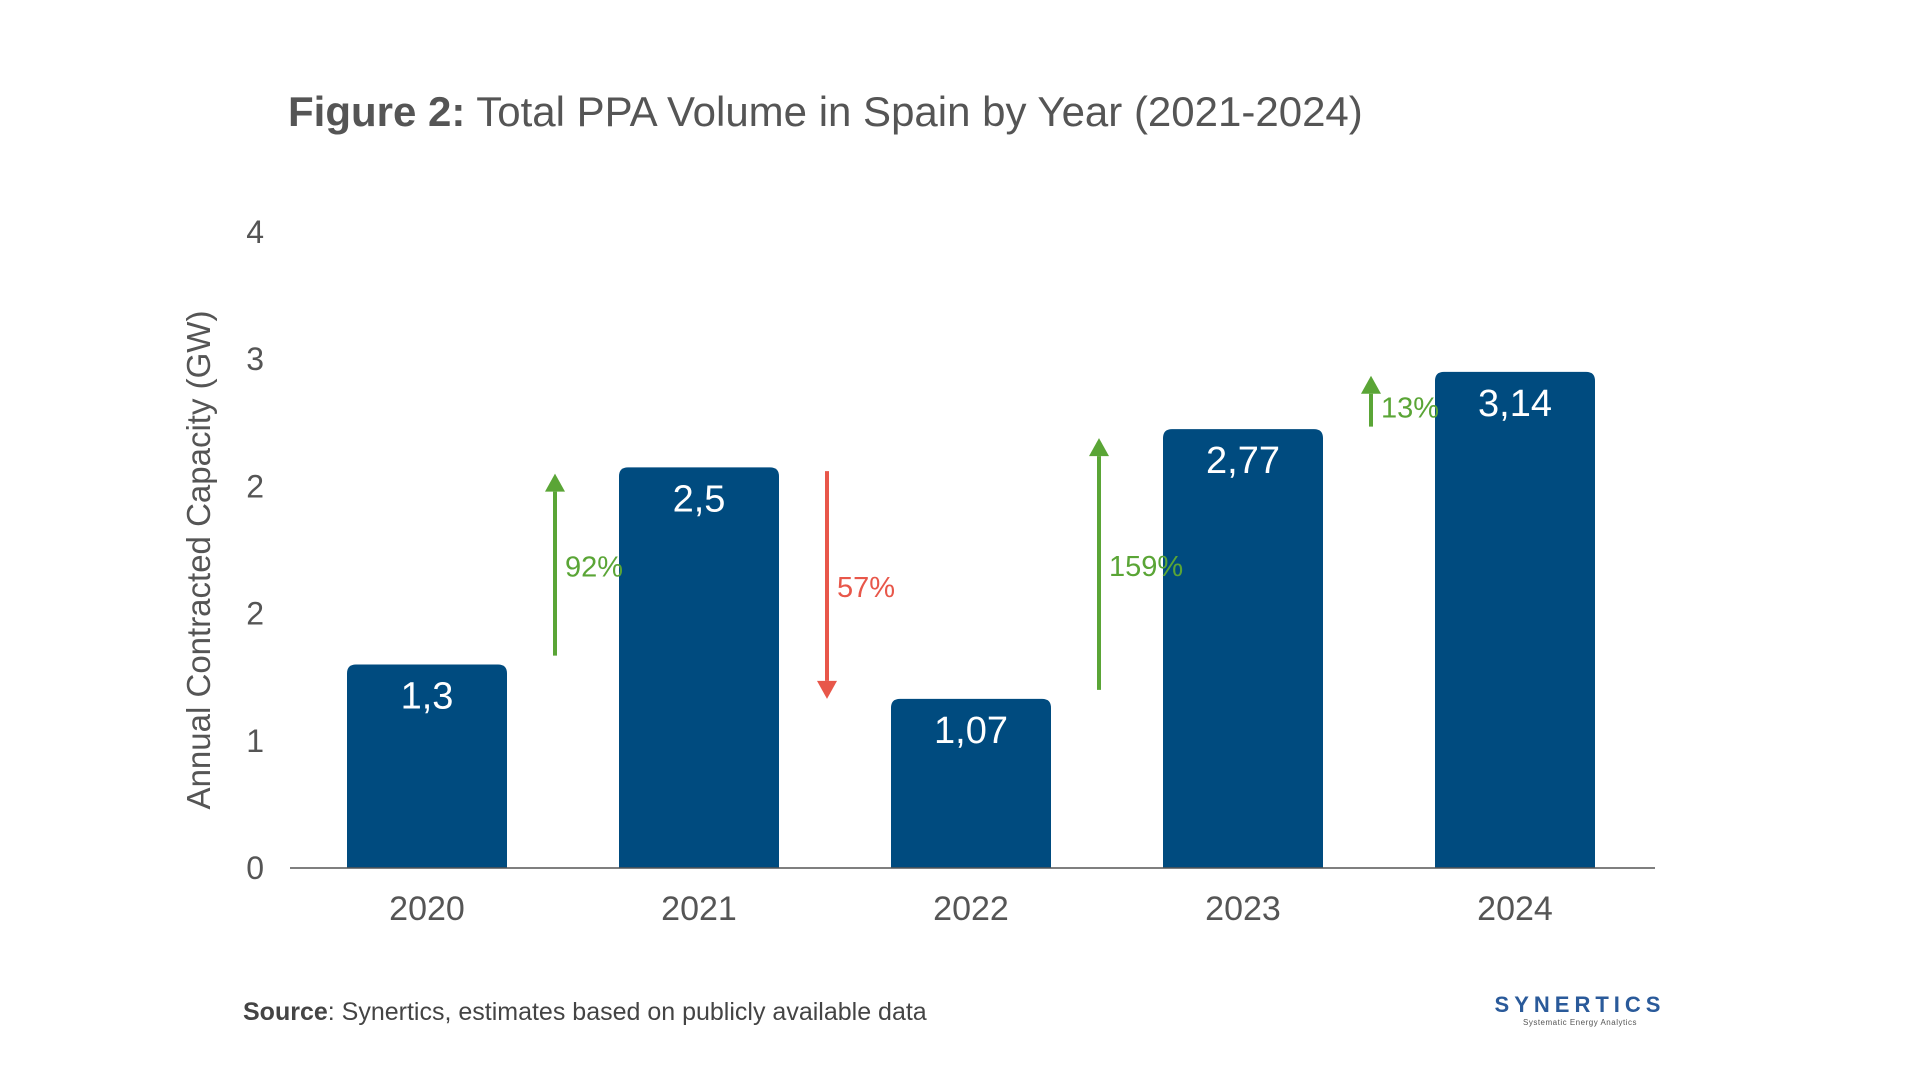 Image resolution: width=1920 pixels, height=1080 pixels. I want to click on x-tick-label: 2024, so click(1515, 909).